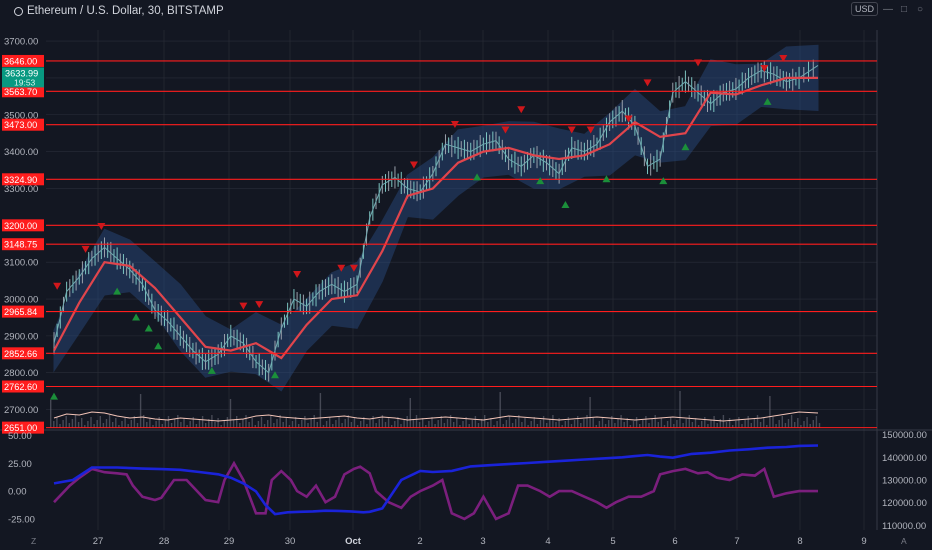  What do you see at coordinates (904, 435) in the screenshot?
I see `volume-tick-label: 150000.00` at bounding box center [904, 435].